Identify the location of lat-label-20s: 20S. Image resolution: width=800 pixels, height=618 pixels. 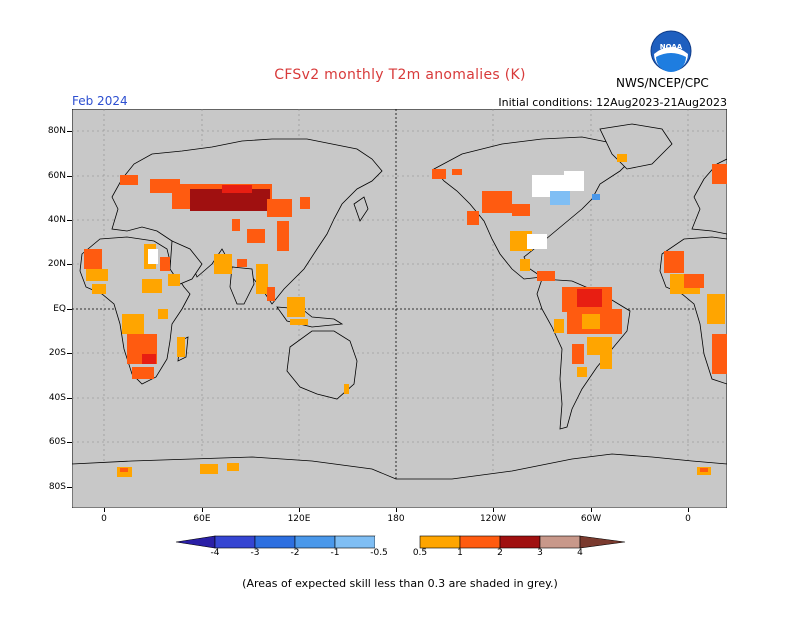
(57, 353).